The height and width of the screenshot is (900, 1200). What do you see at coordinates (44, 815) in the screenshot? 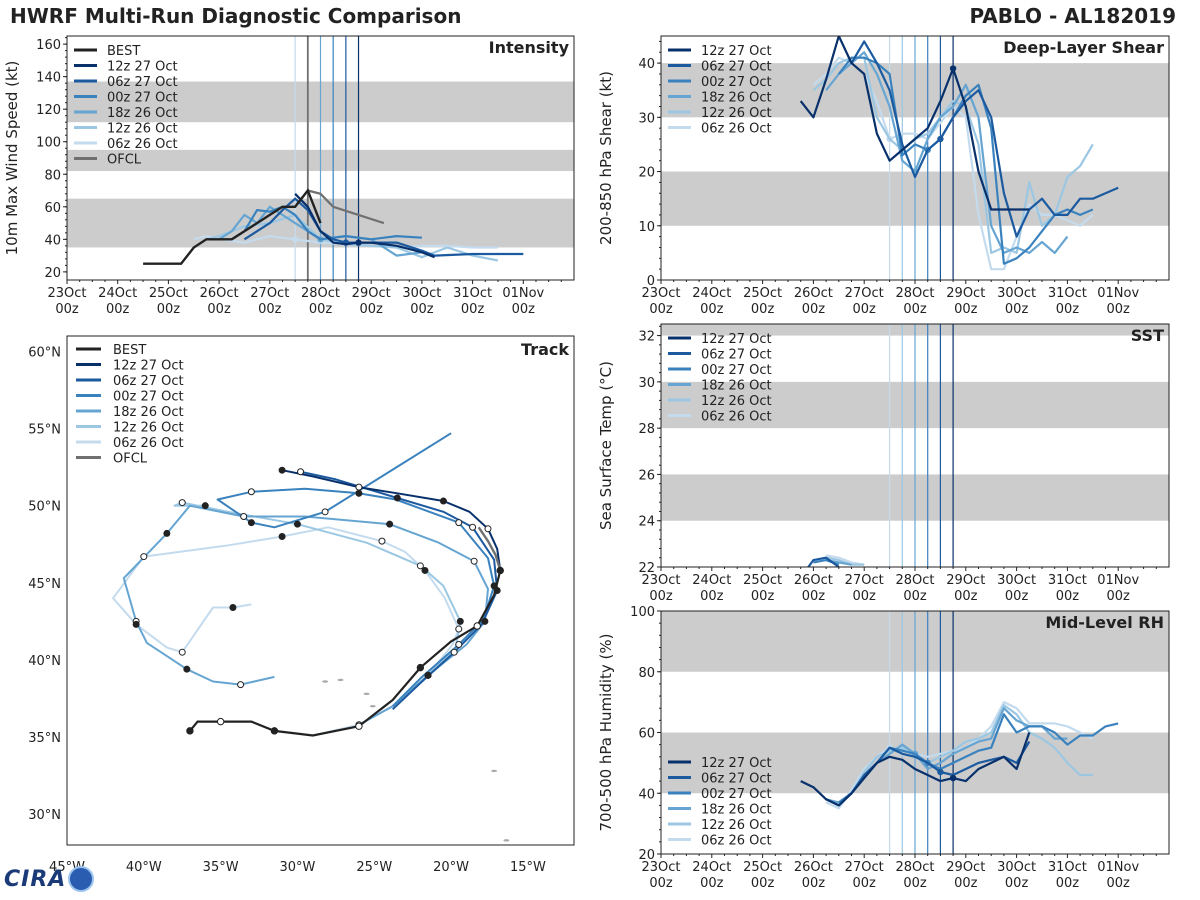
I see `y-tick-label: 30°N` at bounding box center [44, 815].